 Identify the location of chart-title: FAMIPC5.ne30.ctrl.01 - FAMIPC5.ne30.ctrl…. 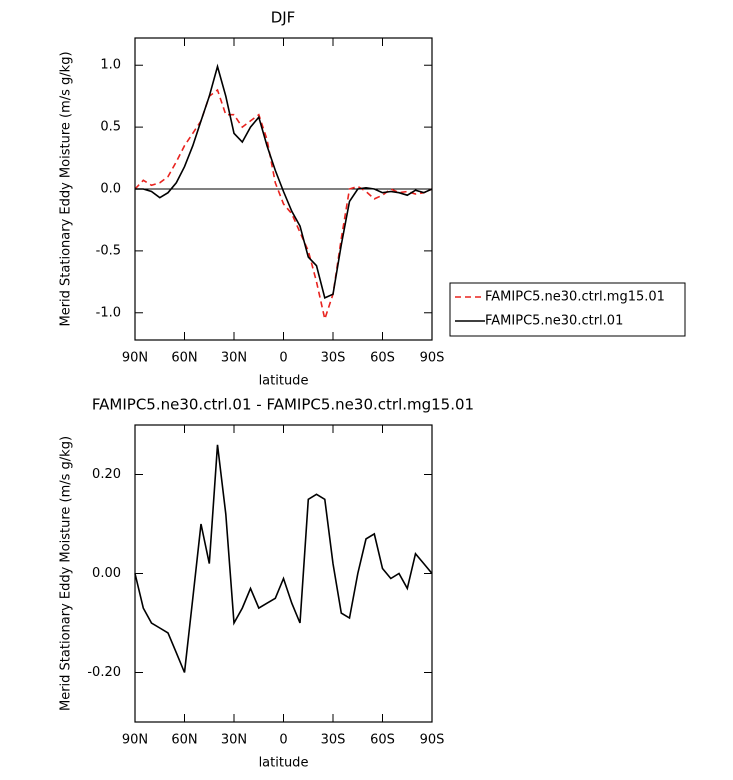
(283, 405).